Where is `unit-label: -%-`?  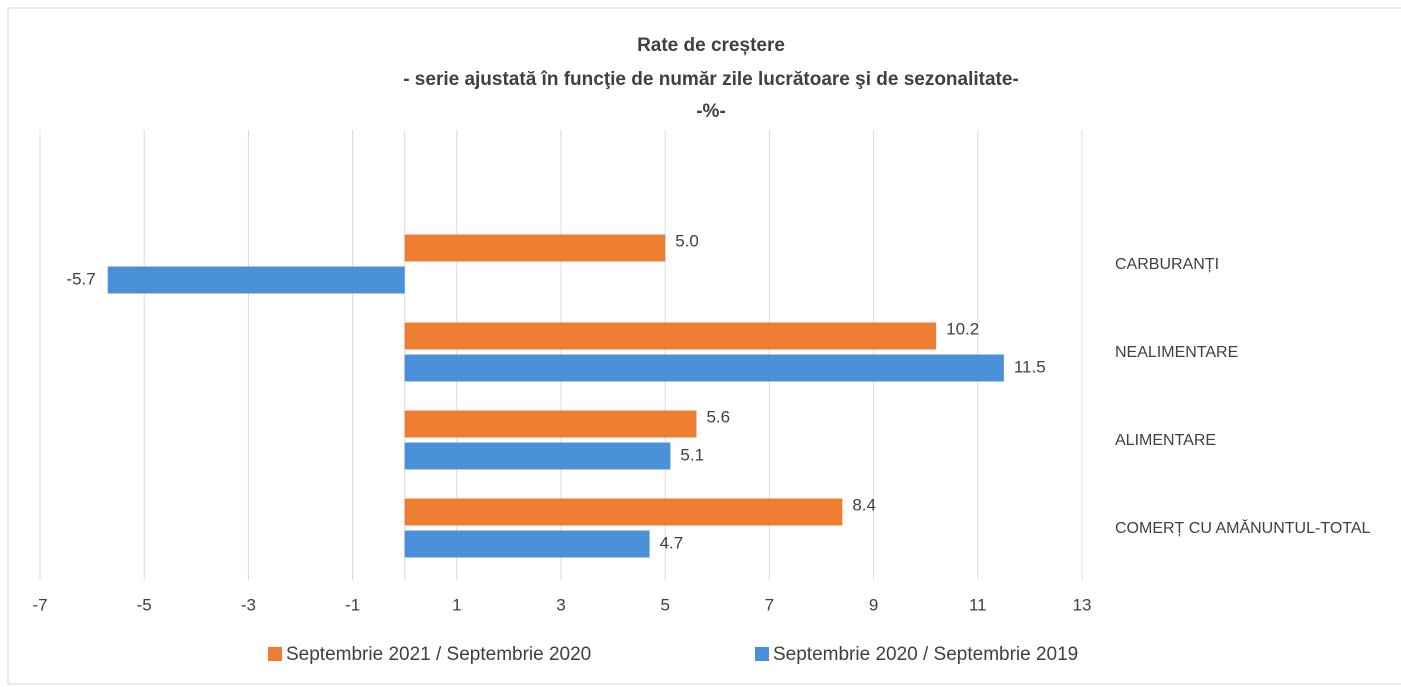
unit-label: -%- is located at coordinates (711, 111).